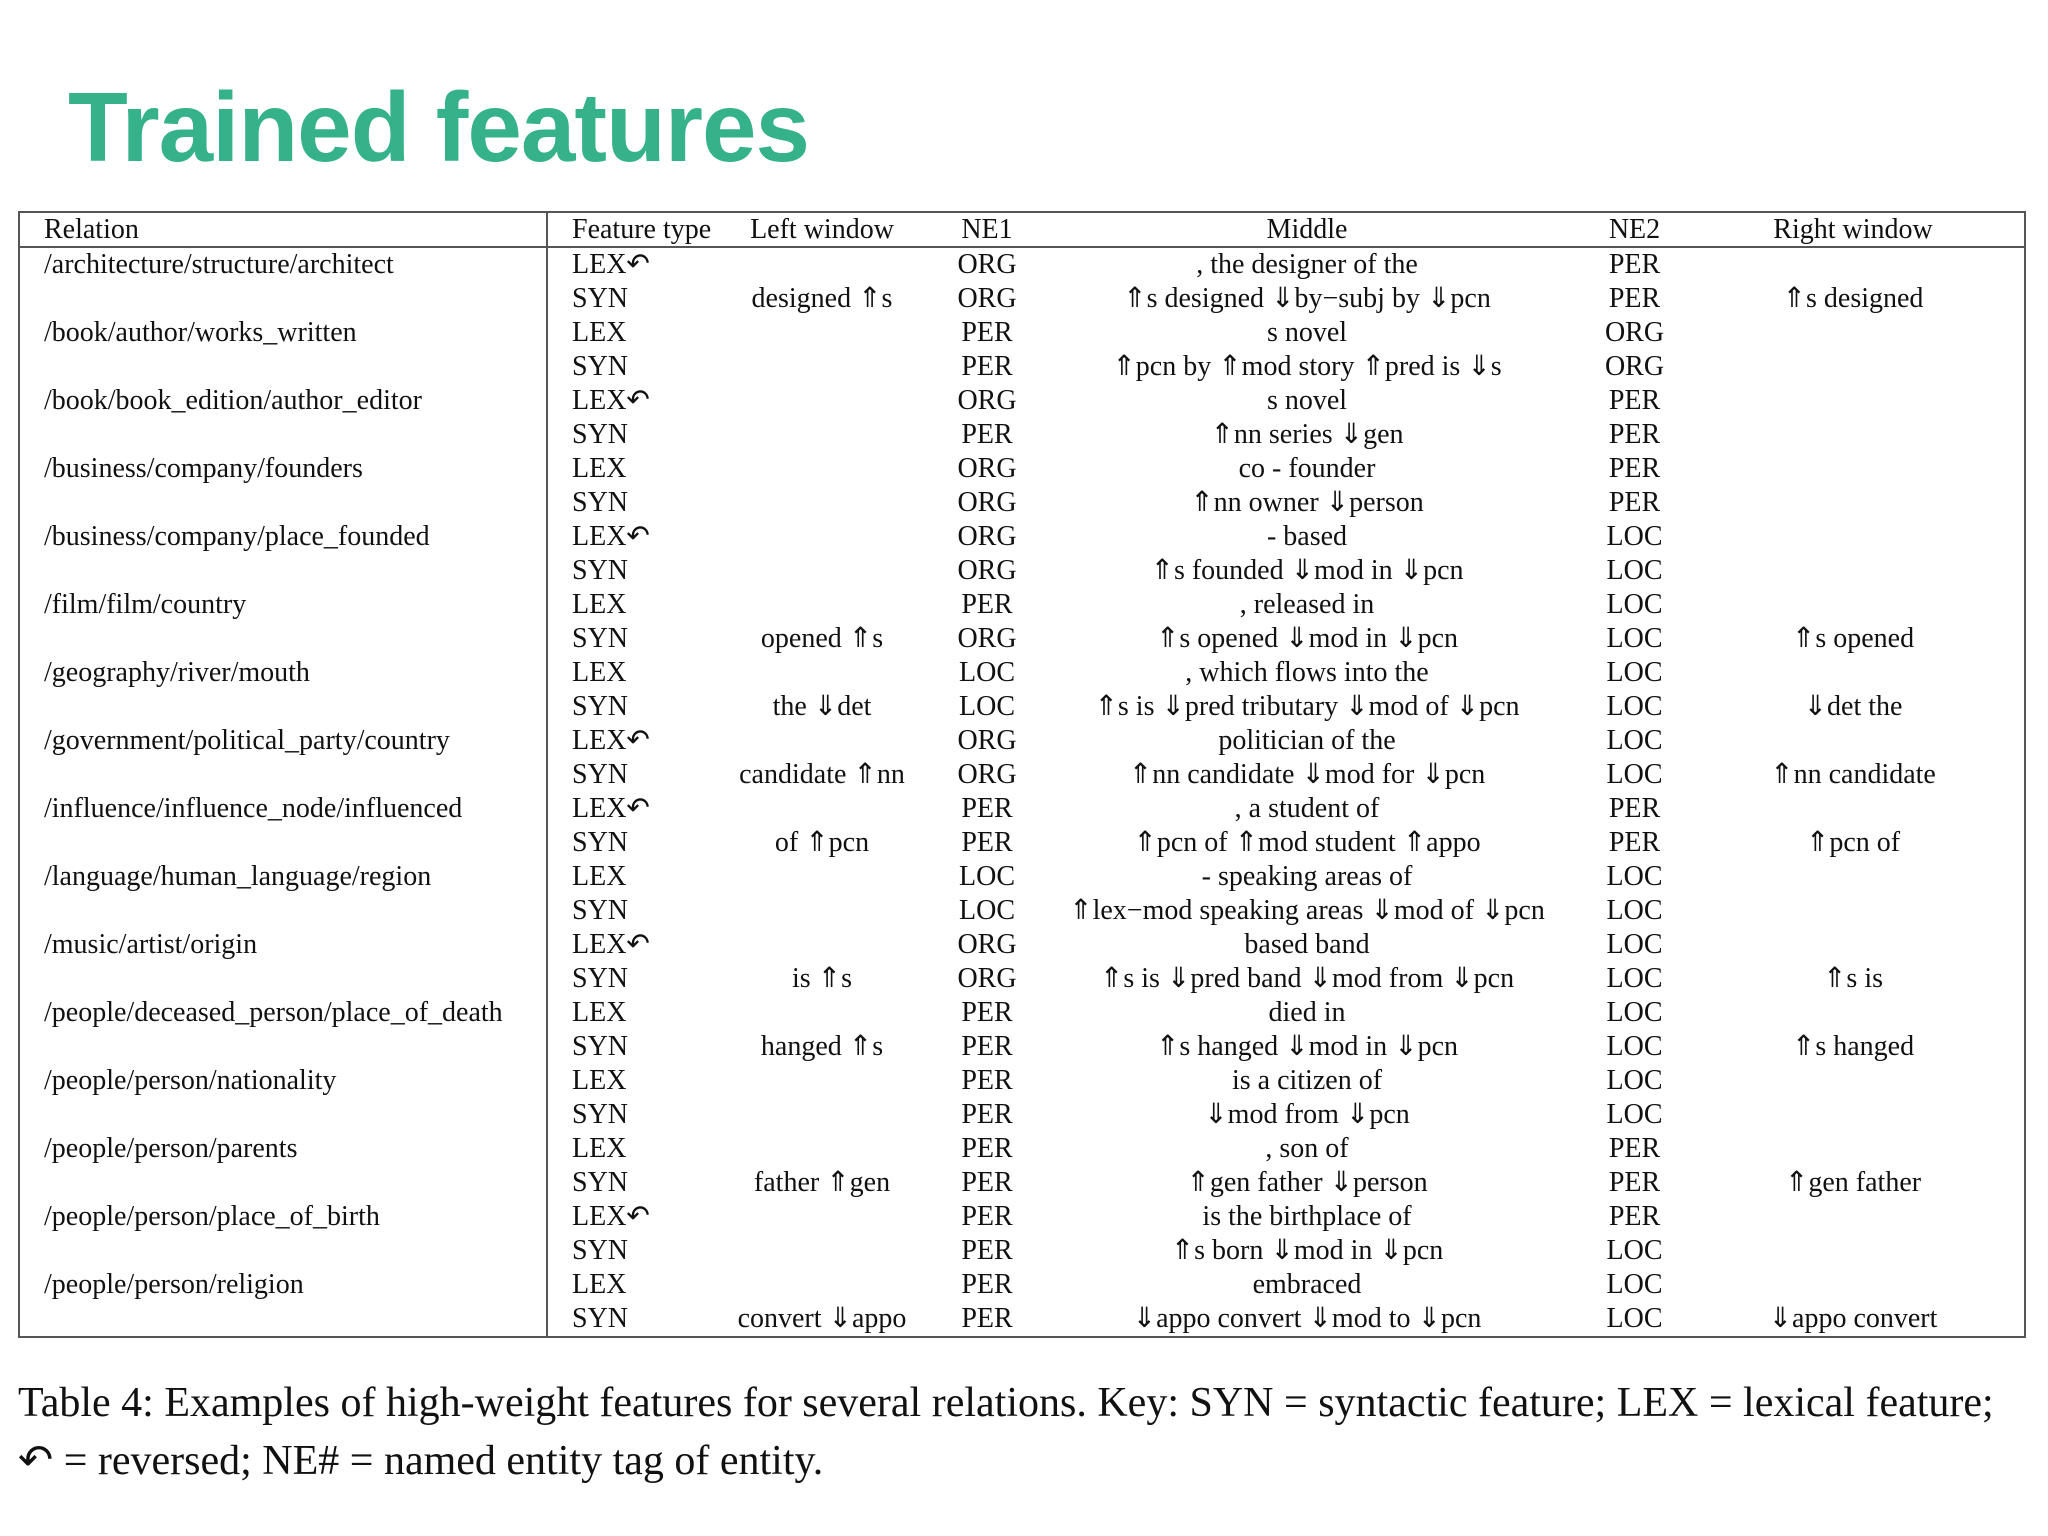 The width and height of the screenshot is (2048, 1536). What do you see at coordinates (1307, 876) in the screenshot?
I see `middle-cell: - speaking areas of` at bounding box center [1307, 876].